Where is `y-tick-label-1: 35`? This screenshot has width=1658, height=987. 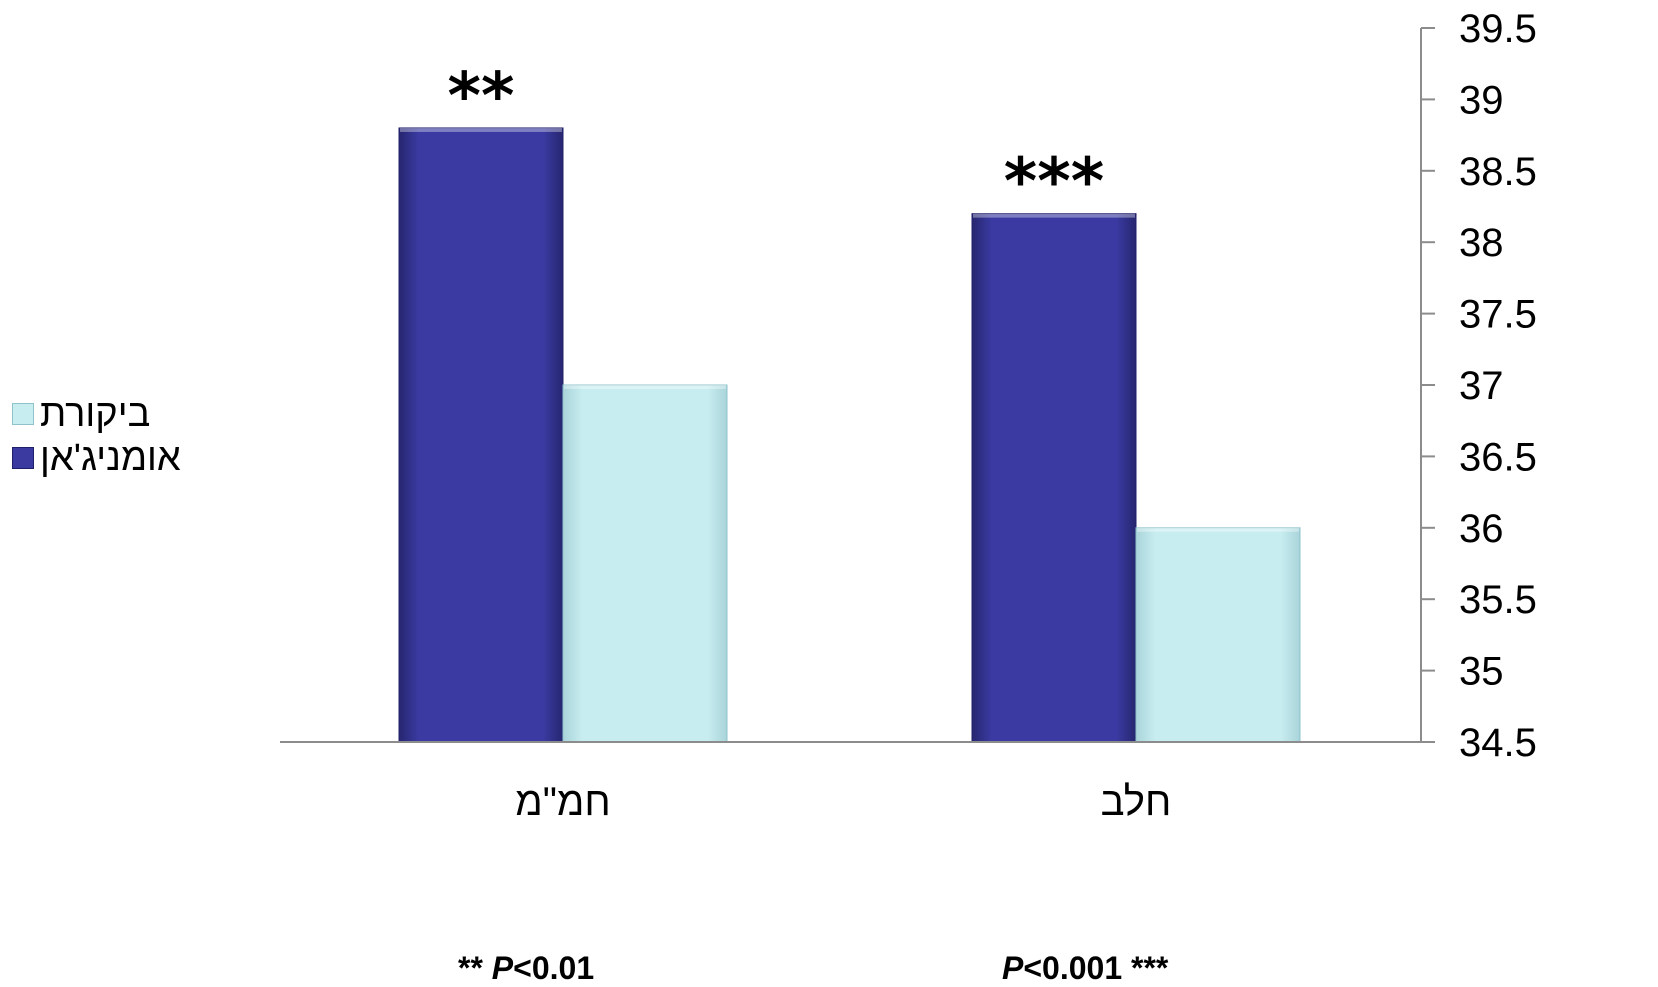
y-tick-label-1: 35 is located at coordinates (1481, 672).